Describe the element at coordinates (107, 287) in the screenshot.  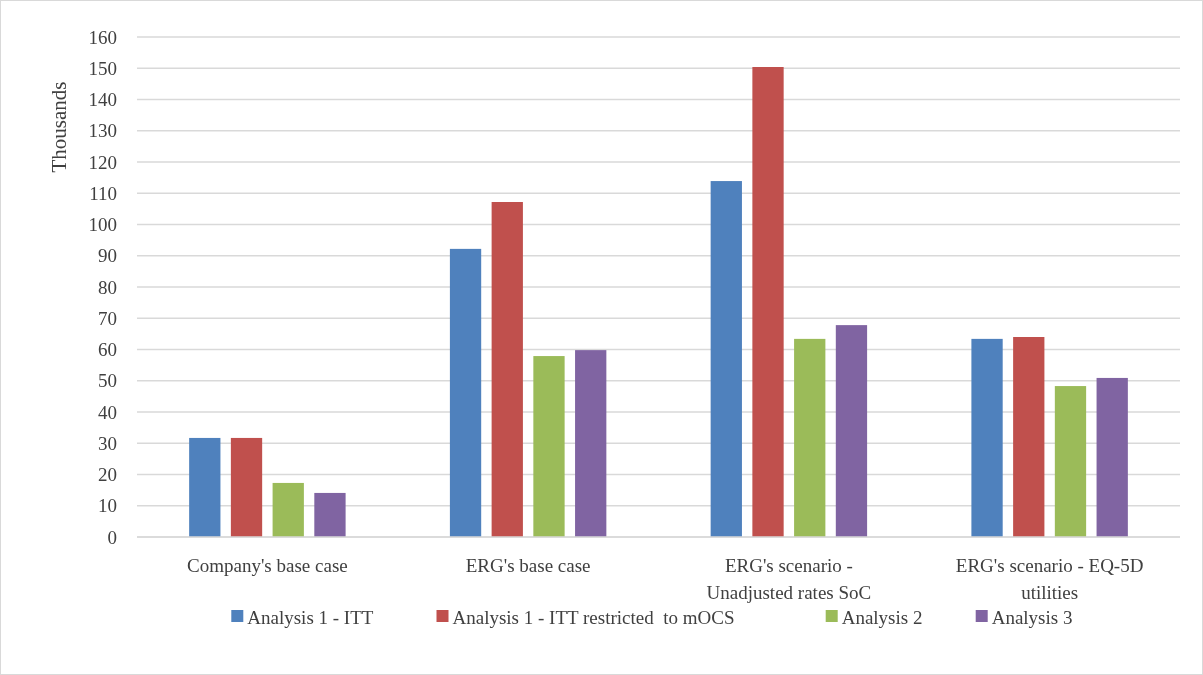
I see `y-tick-label: 80` at that location.